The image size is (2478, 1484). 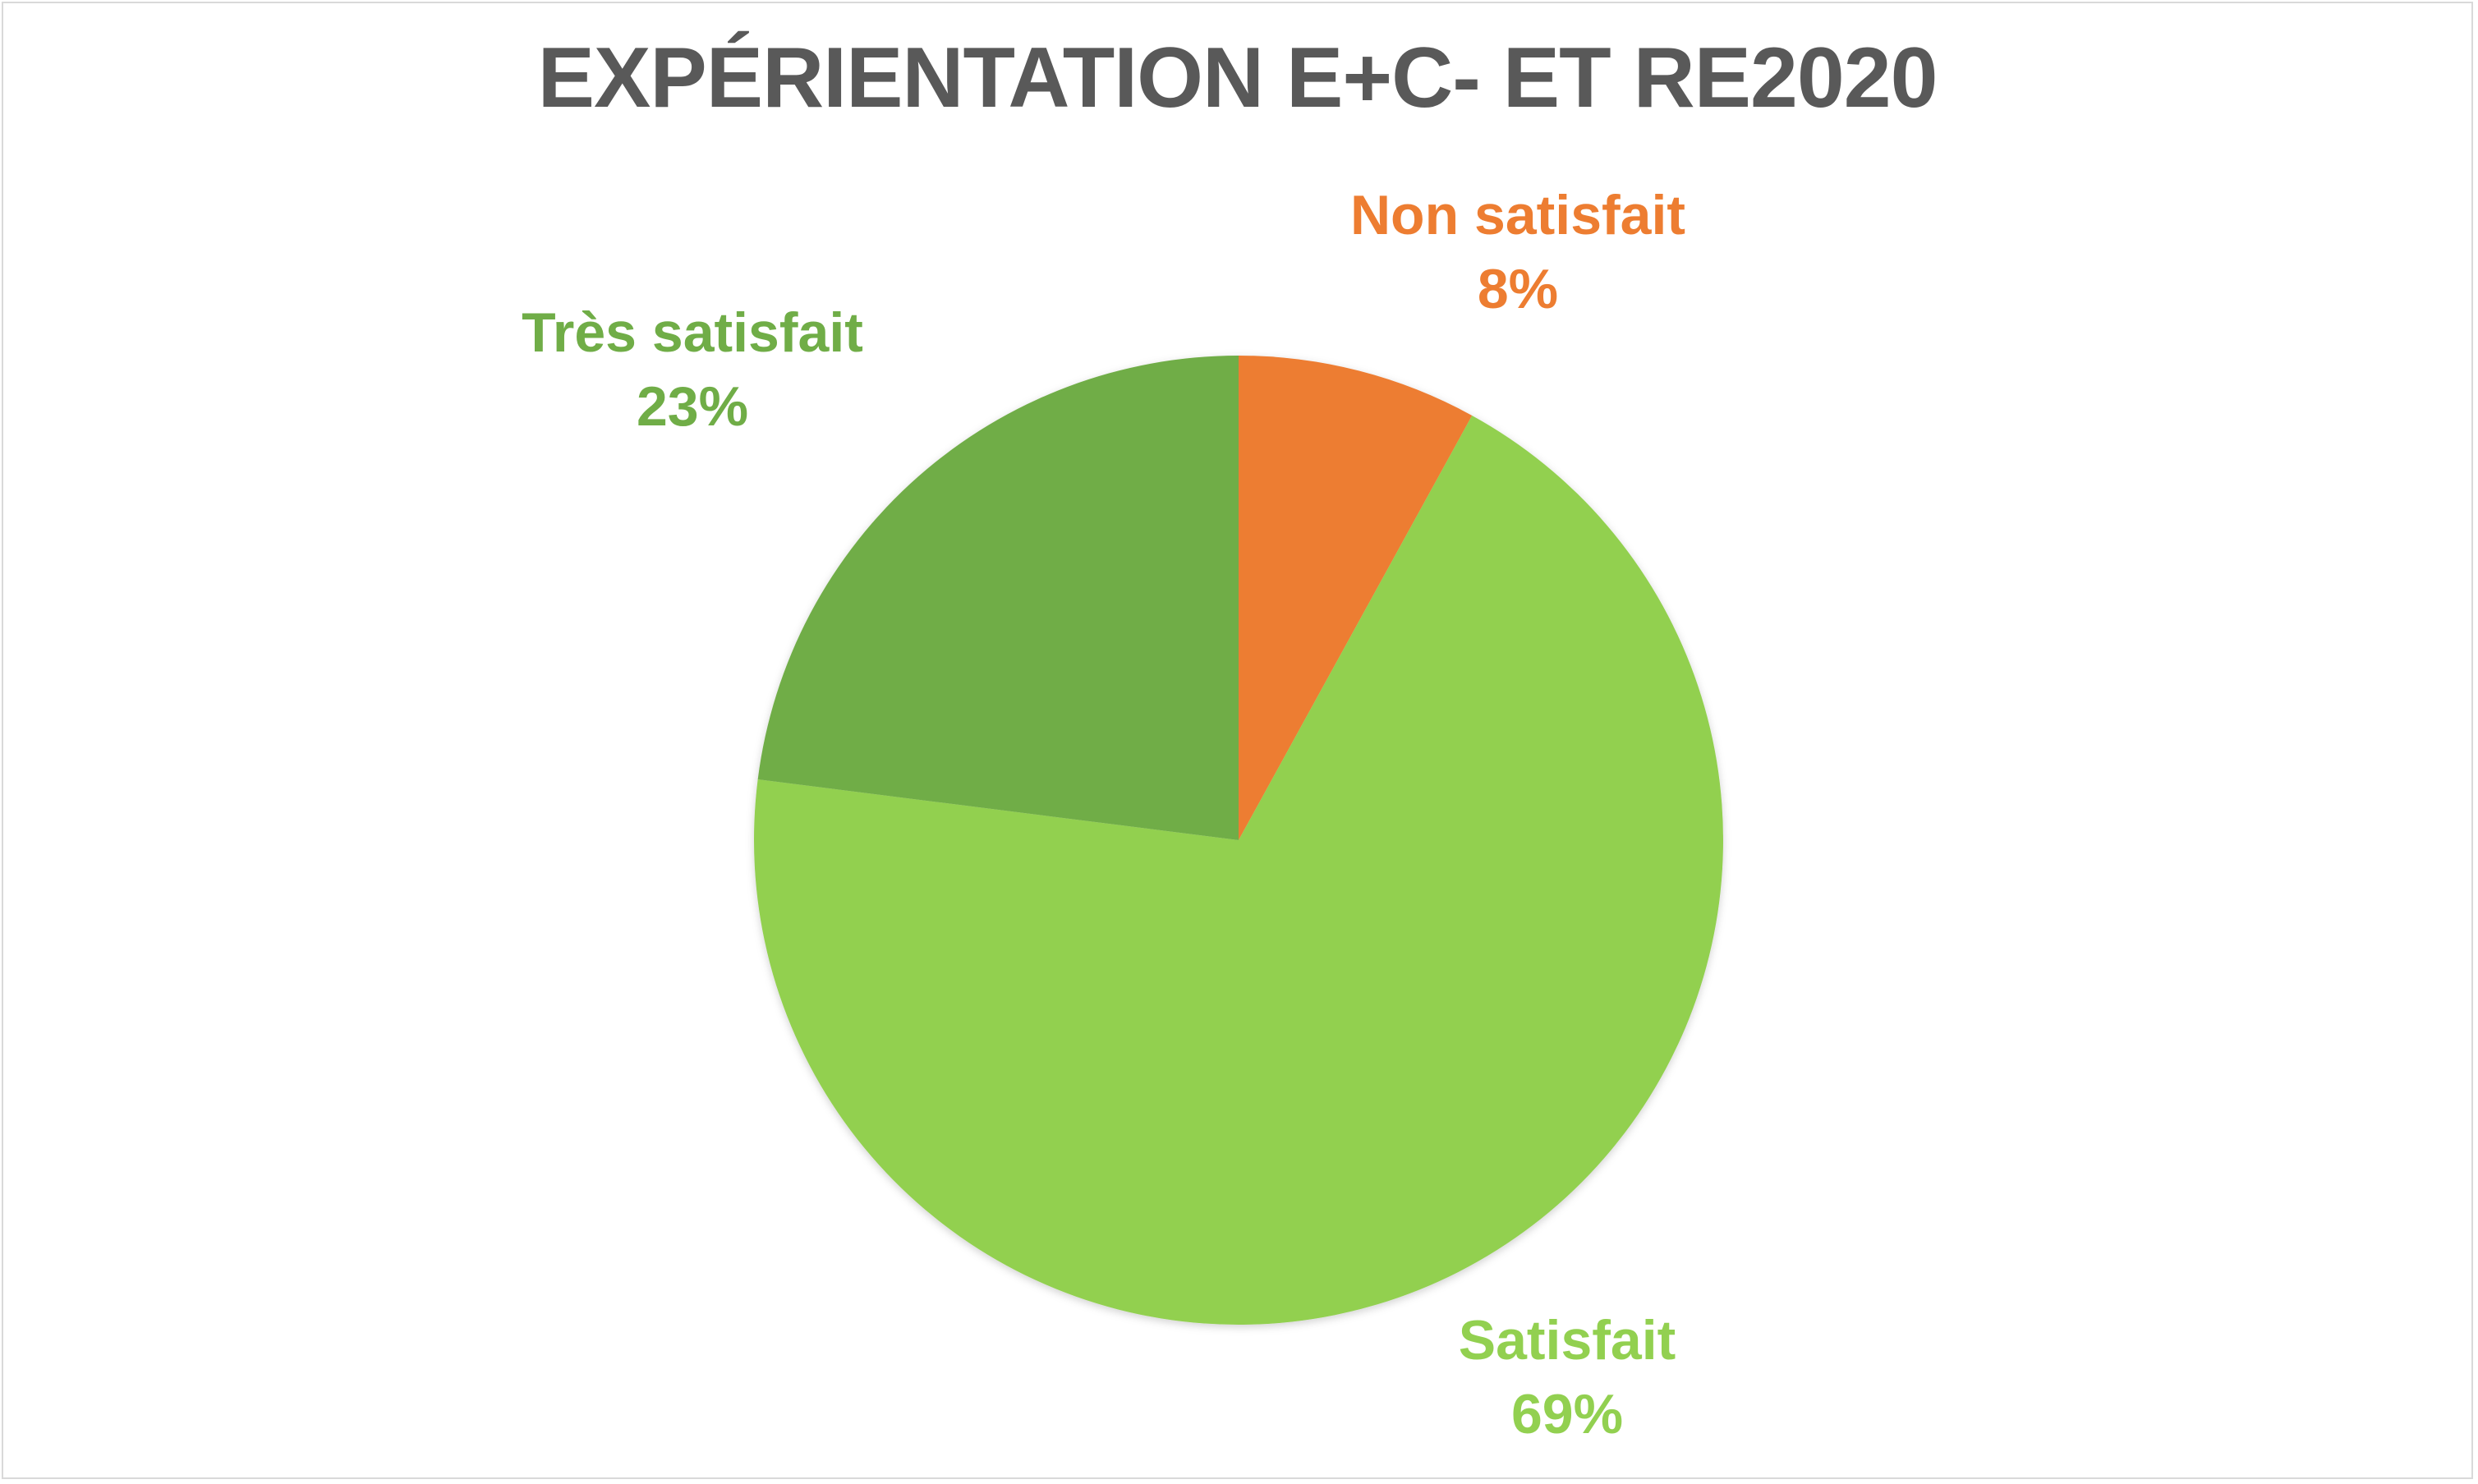 I want to click on data-label-category-tres-satisfait: Très satisfait, so click(x=692, y=332).